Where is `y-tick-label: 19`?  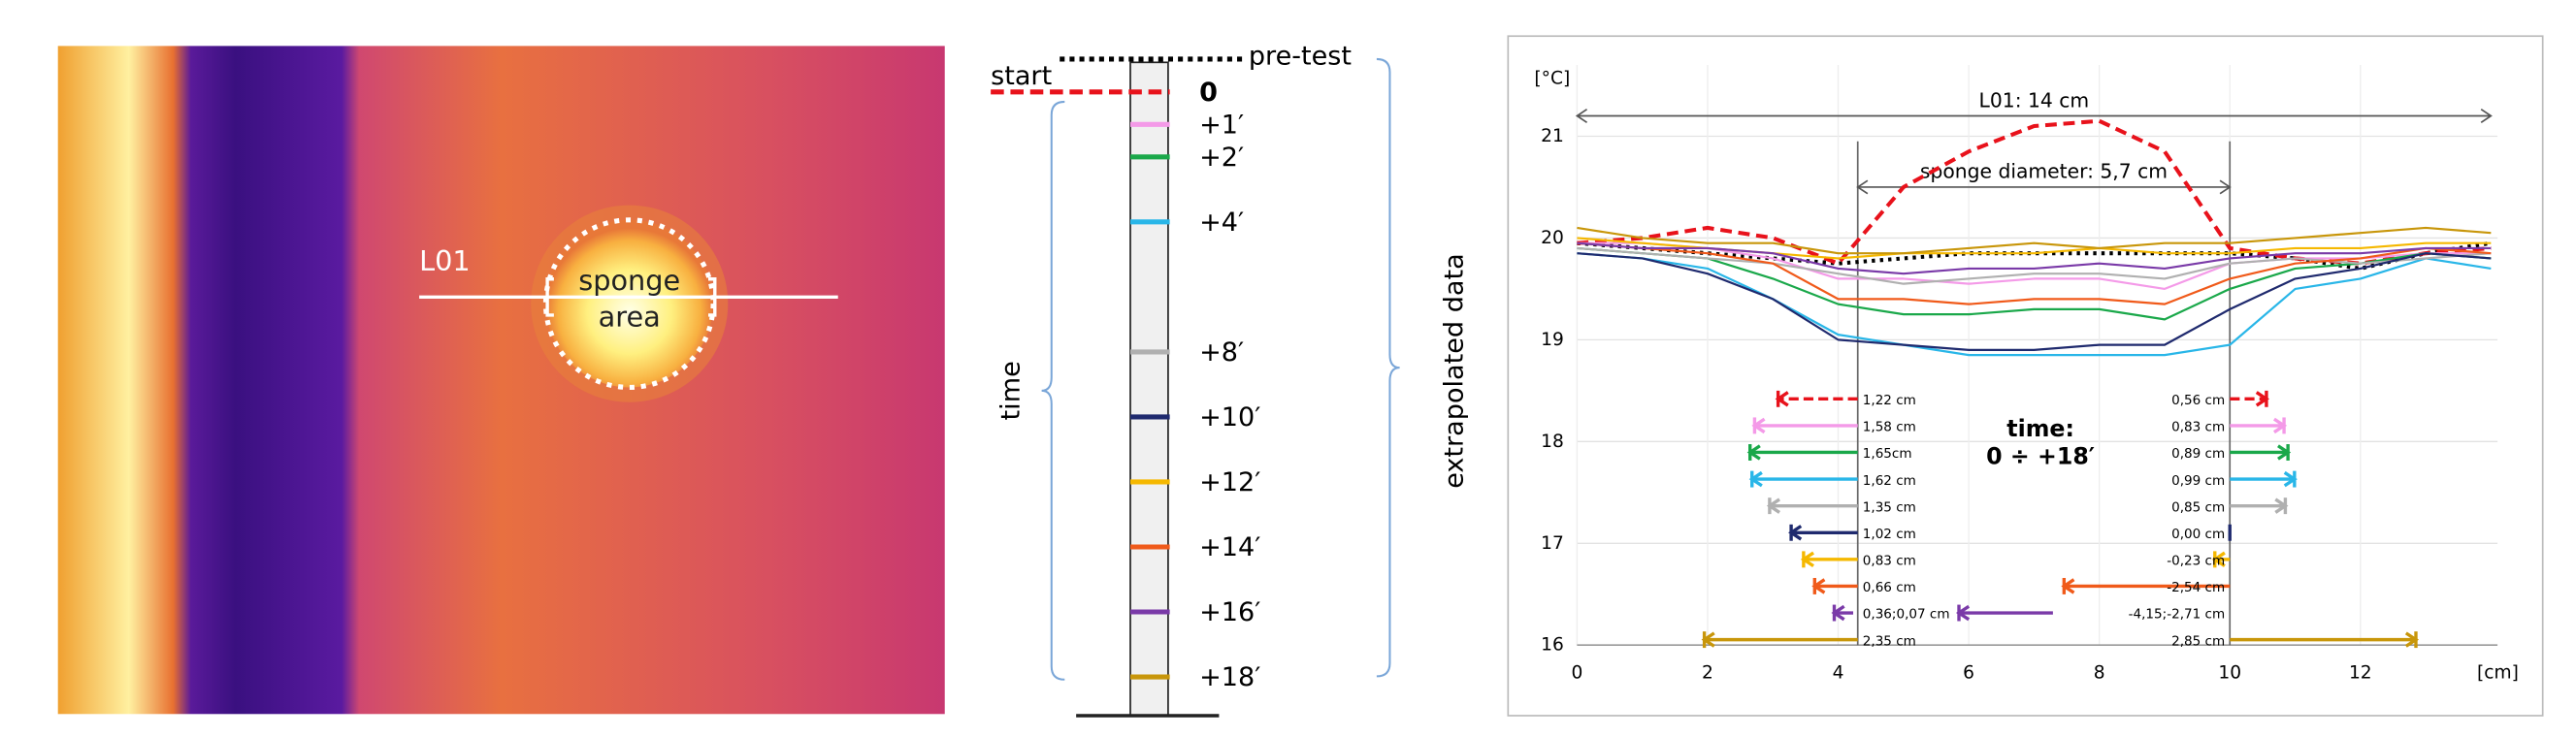
y-tick-label: 19 is located at coordinates (1553, 340).